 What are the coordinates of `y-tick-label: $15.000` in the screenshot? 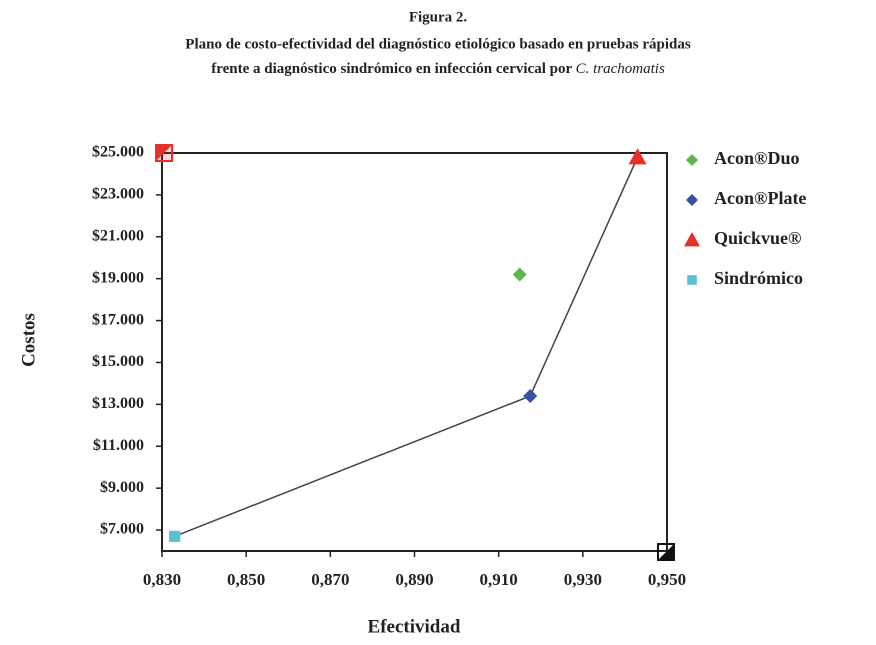 It's located at (118, 361).